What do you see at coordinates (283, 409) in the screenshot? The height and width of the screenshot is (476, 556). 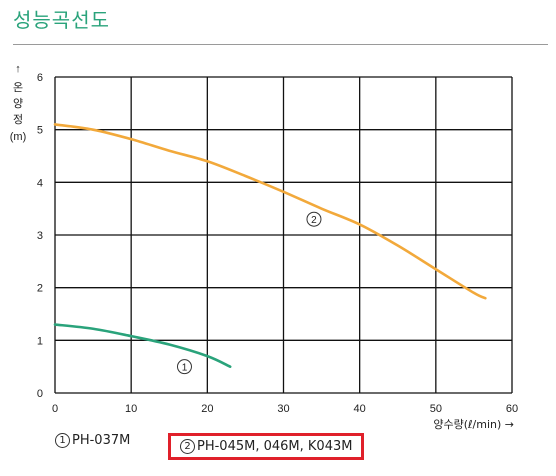 I see `x-tick-label: 30` at bounding box center [283, 409].